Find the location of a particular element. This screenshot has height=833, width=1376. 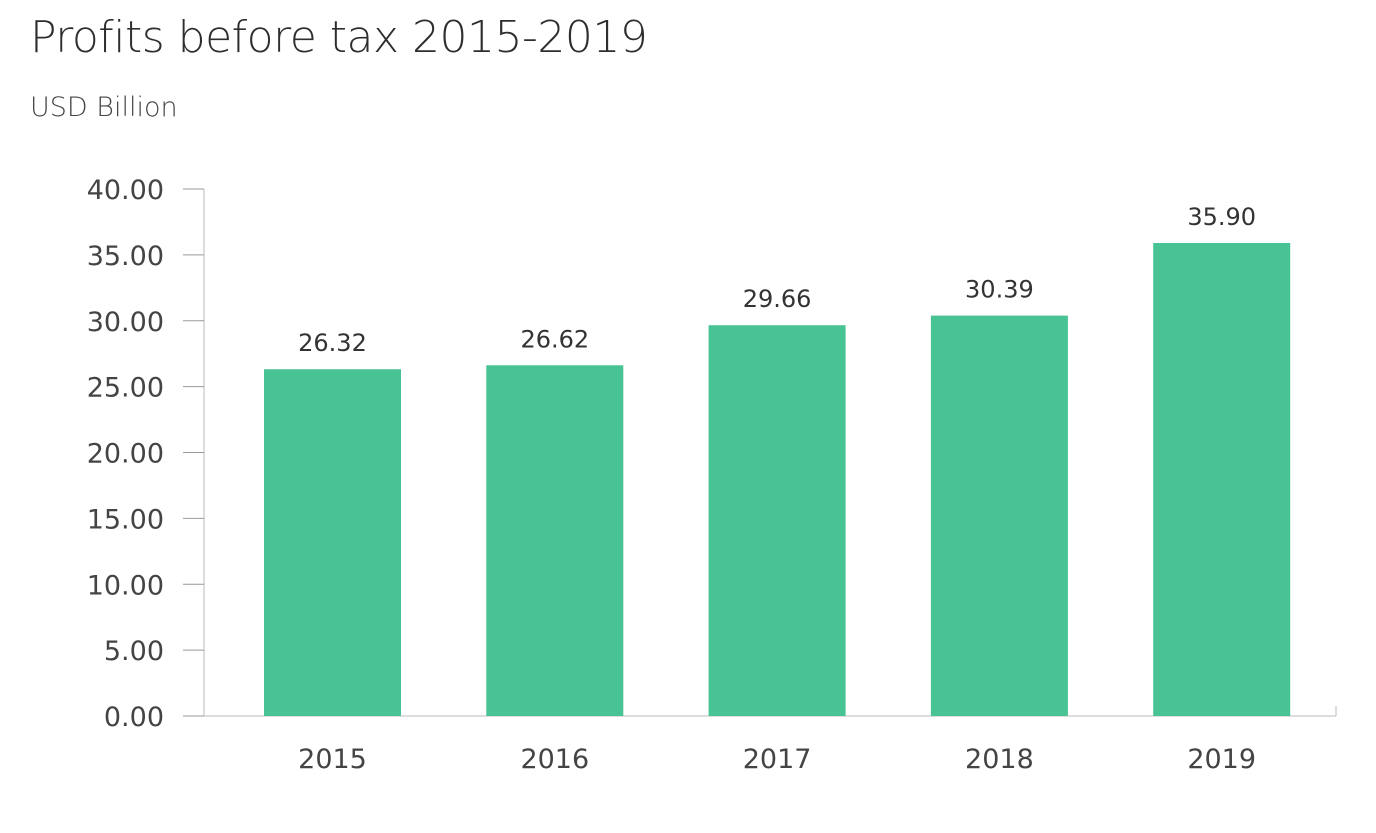

y-tick-label: 20.00 is located at coordinates (125, 454).